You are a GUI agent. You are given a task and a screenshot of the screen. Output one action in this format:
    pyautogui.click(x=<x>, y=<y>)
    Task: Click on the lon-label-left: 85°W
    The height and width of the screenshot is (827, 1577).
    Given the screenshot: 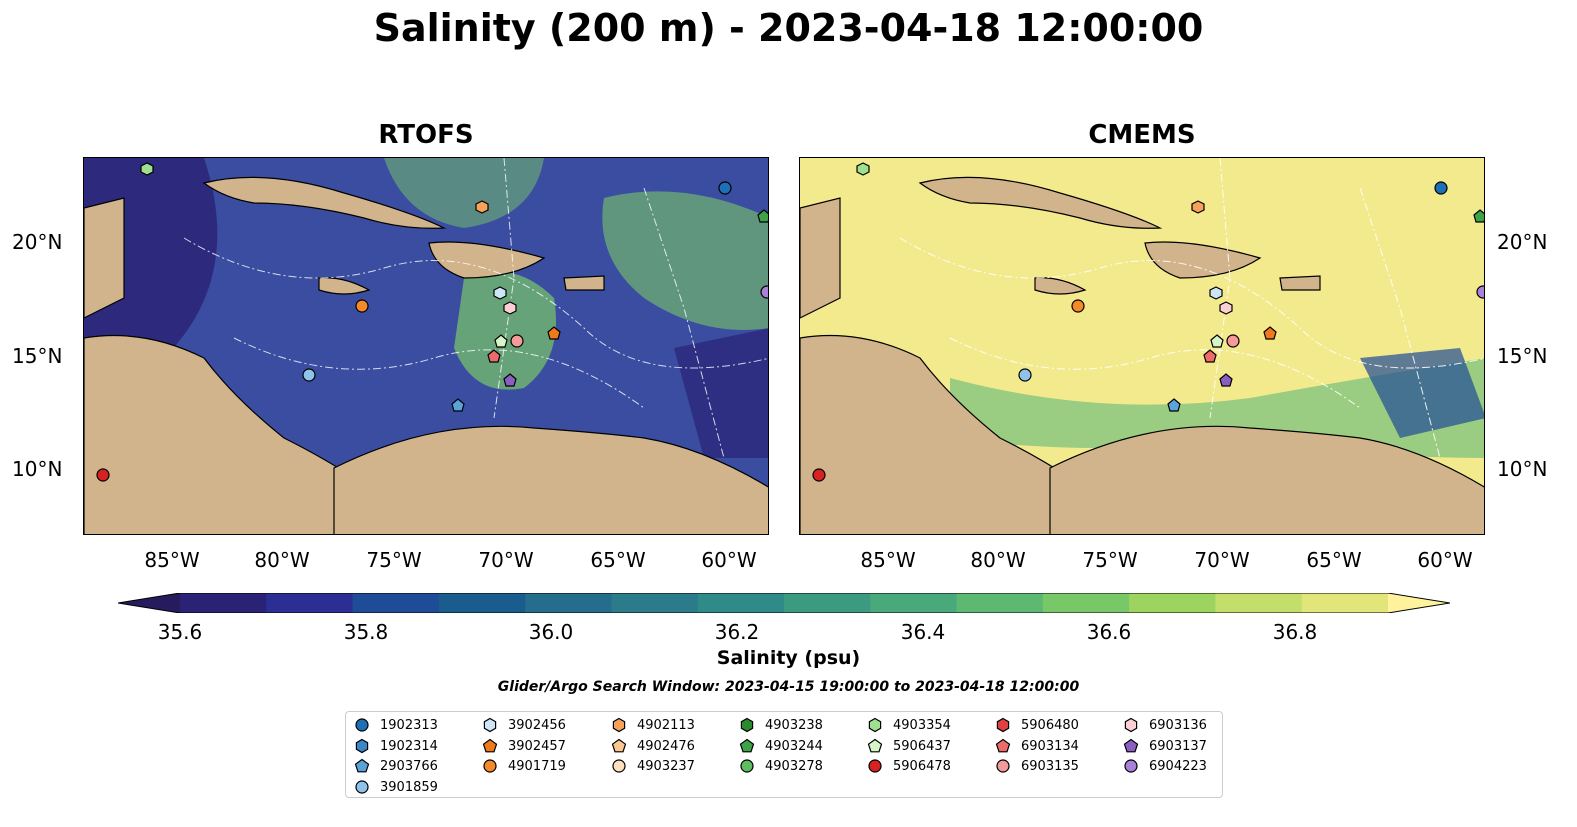 What is the action you would take?
    pyautogui.click(x=172, y=560)
    